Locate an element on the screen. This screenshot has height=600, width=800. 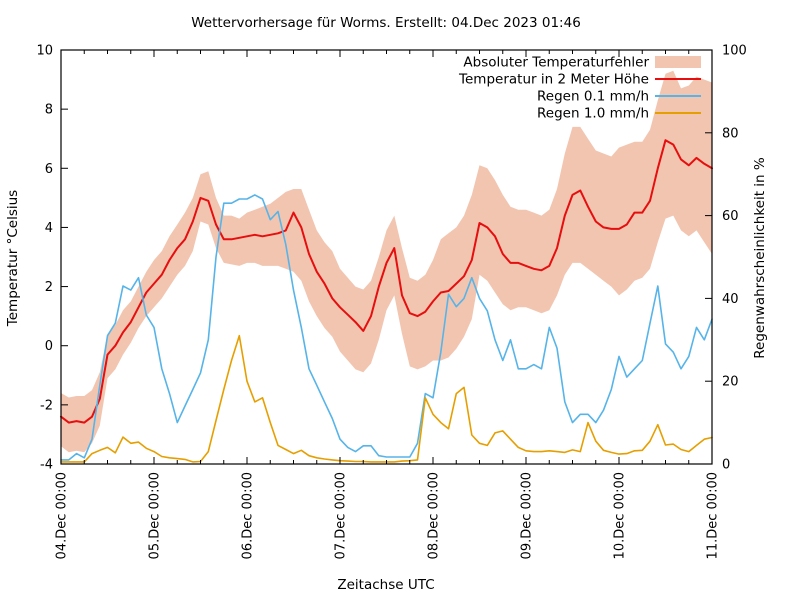
y-left-tick-label: -4 is located at coordinates (46, 465).